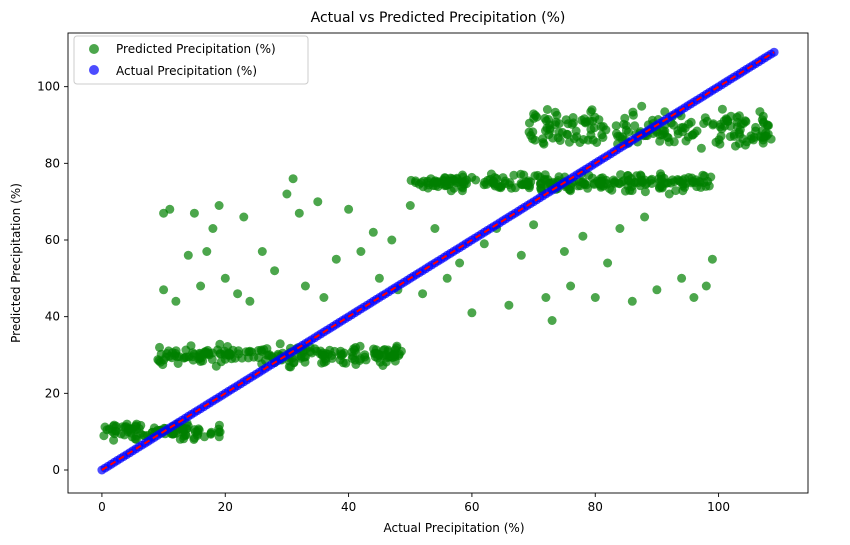 This screenshot has width=850, height=545. What do you see at coordinates (52, 240) in the screenshot?
I see `y-tick-label: 60` at bounding box center [52, 240].